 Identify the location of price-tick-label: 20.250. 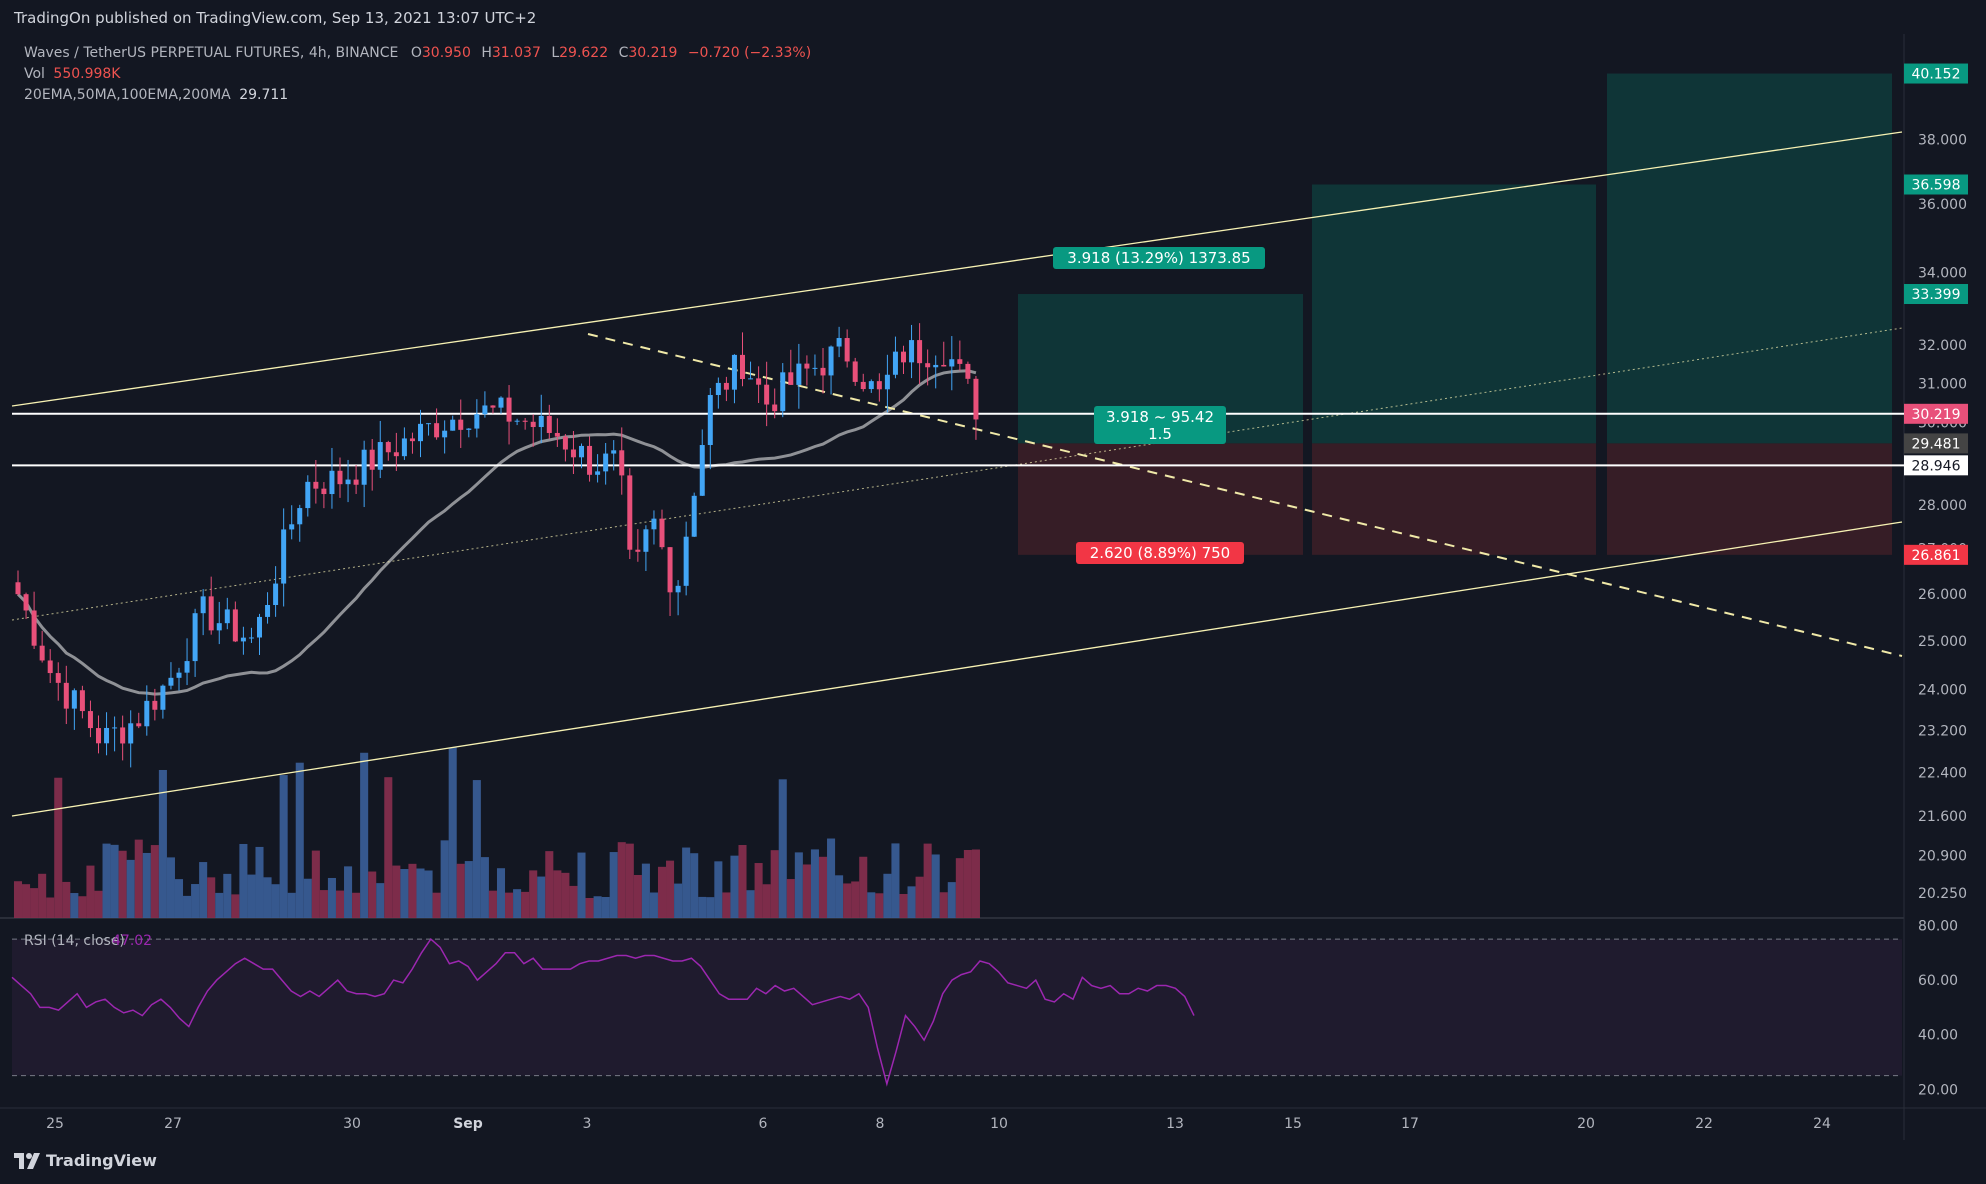
(1942, 894).